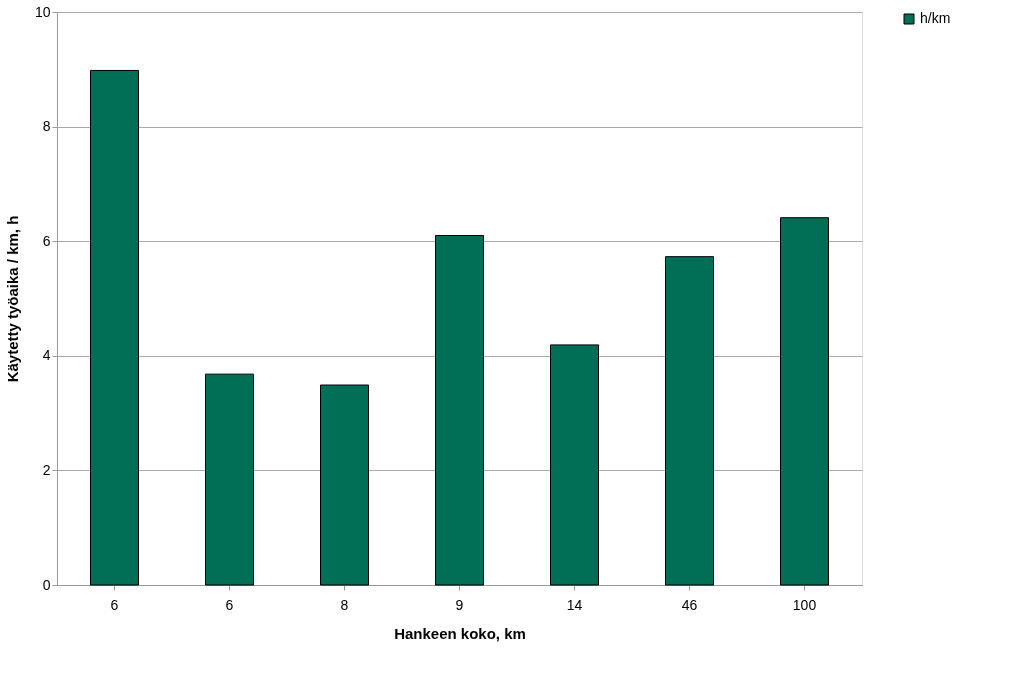  Describe the element at coordinates (46, 240) in the screenshot. I see `y-tick-label: 6` at that location.